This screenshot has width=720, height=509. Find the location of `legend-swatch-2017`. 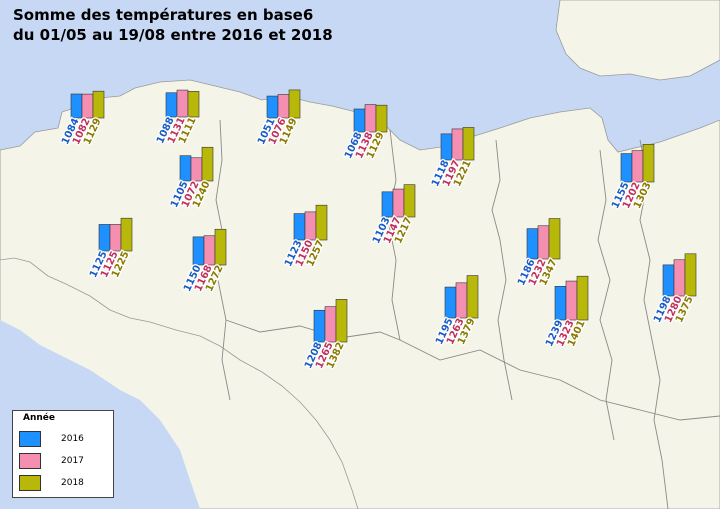

legend-swatch-2017 is located at coordinates (30, 461).